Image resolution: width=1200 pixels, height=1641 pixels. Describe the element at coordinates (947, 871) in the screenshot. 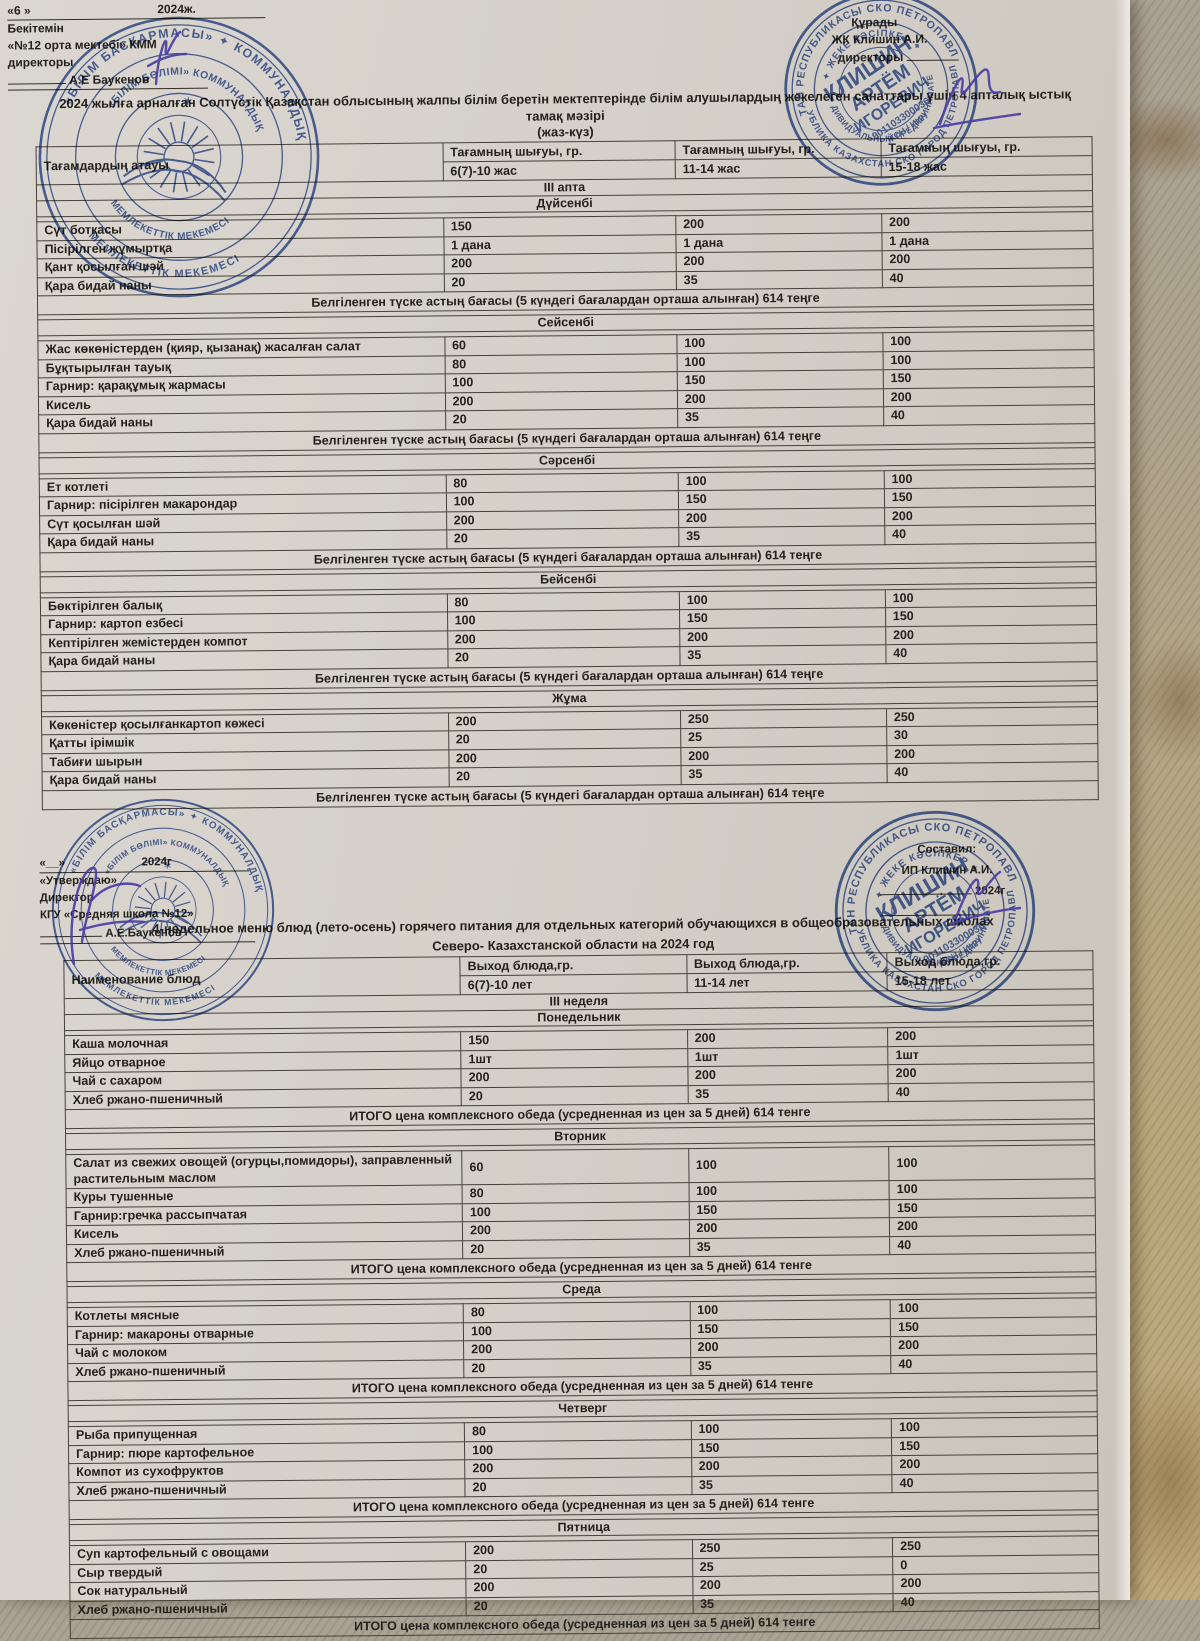

I see `ru-compose-line2: ИП Клишин А.И.` at that location.